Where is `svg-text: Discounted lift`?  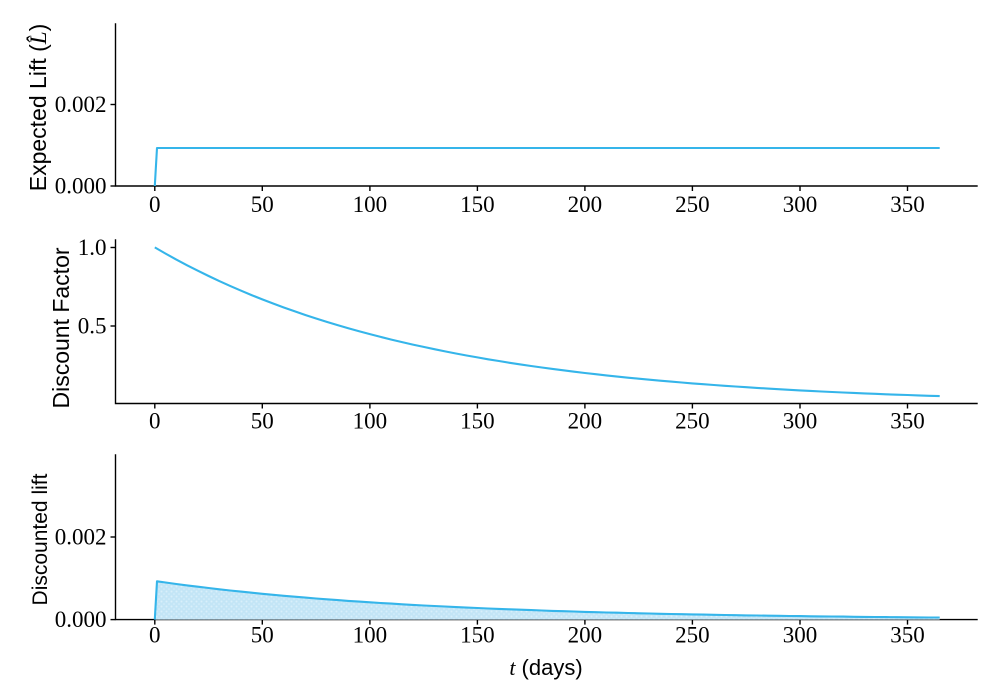 svg-text: Discounted lift is located at coordinates (40, 539).